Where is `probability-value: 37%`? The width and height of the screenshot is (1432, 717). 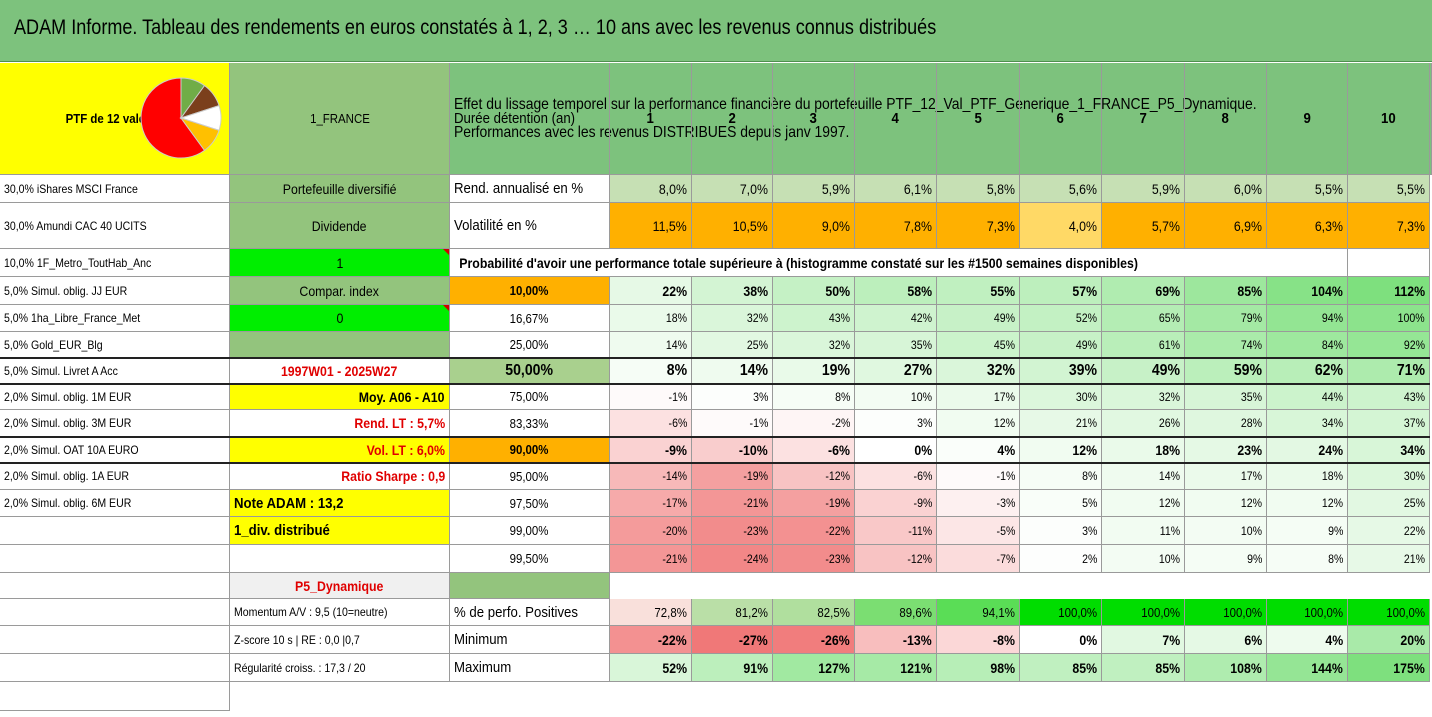
probability-value: 37% is located at coordinates (1389, 423).